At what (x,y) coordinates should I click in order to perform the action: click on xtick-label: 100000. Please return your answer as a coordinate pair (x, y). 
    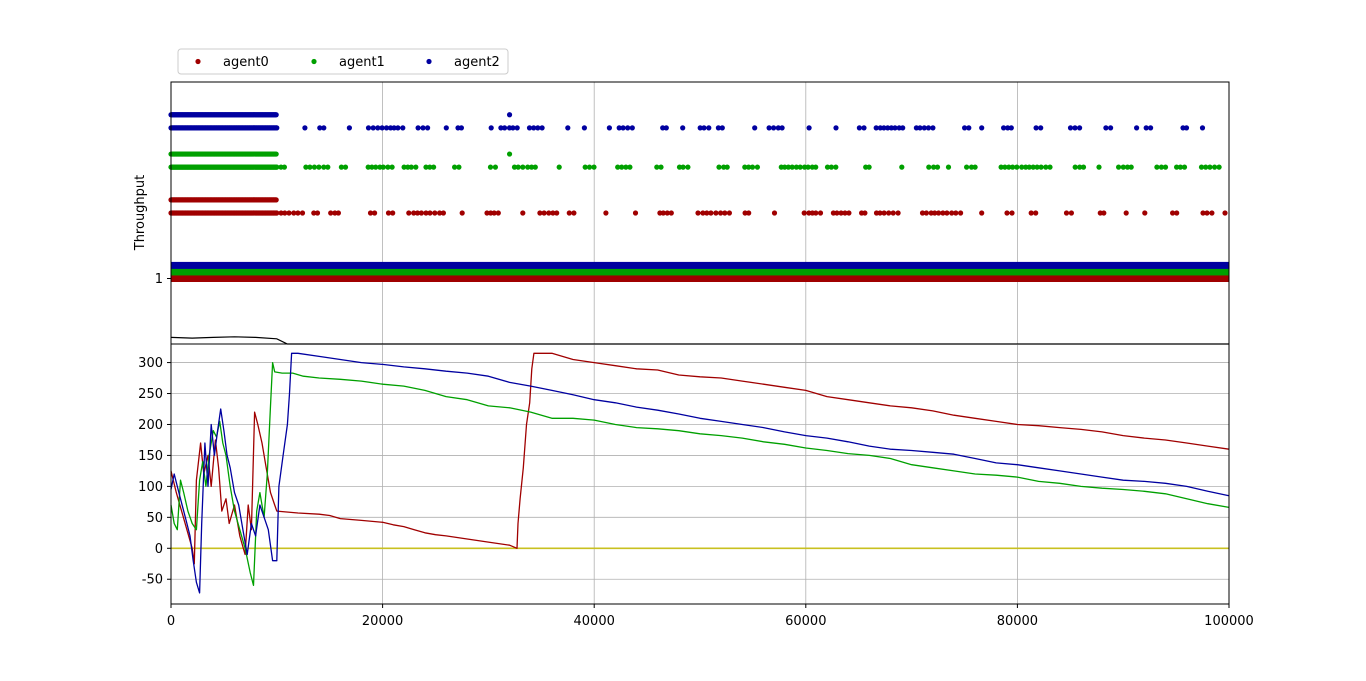
    Looking at the image, I should click on (1229, 621).